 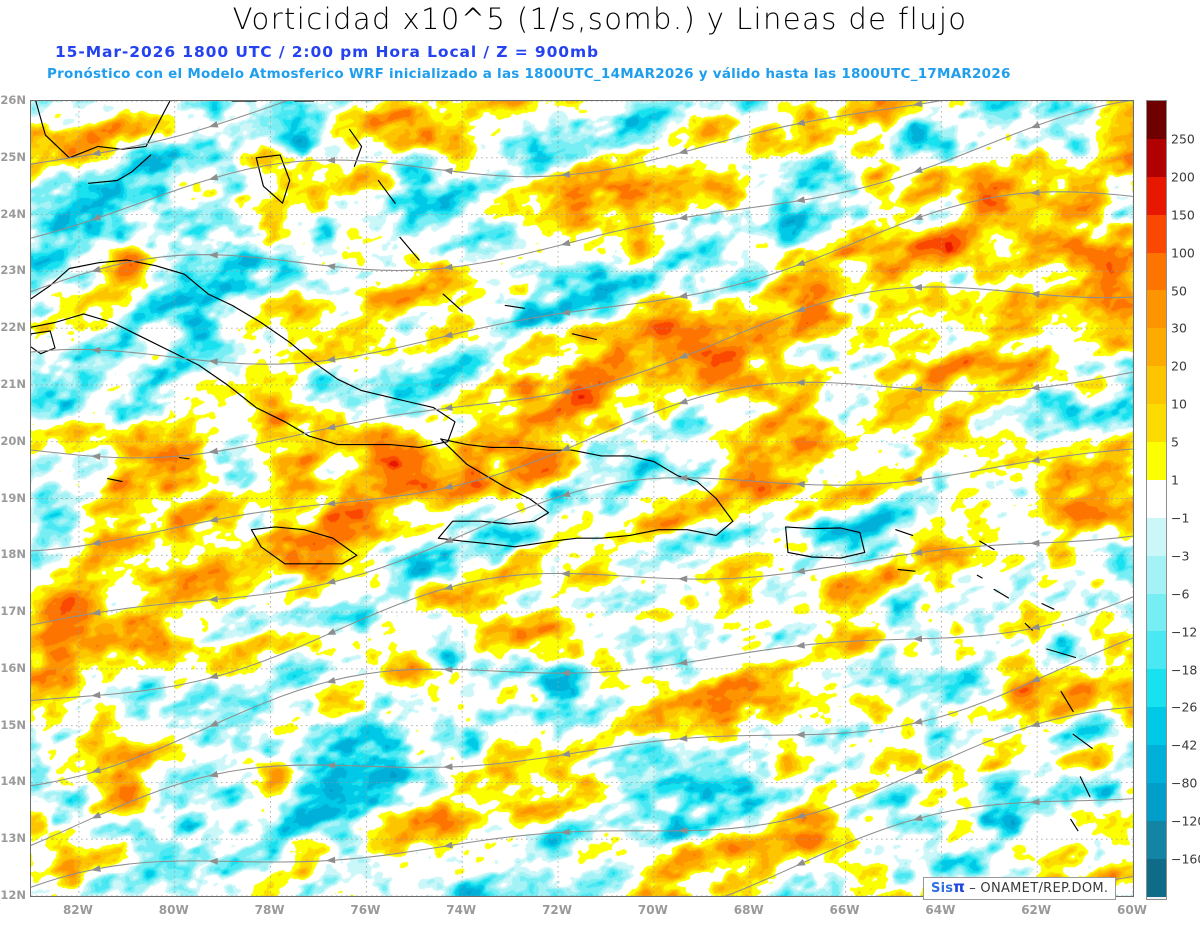 I want to click on longitude-tick-label: 80W, so click(x=173, y=910).